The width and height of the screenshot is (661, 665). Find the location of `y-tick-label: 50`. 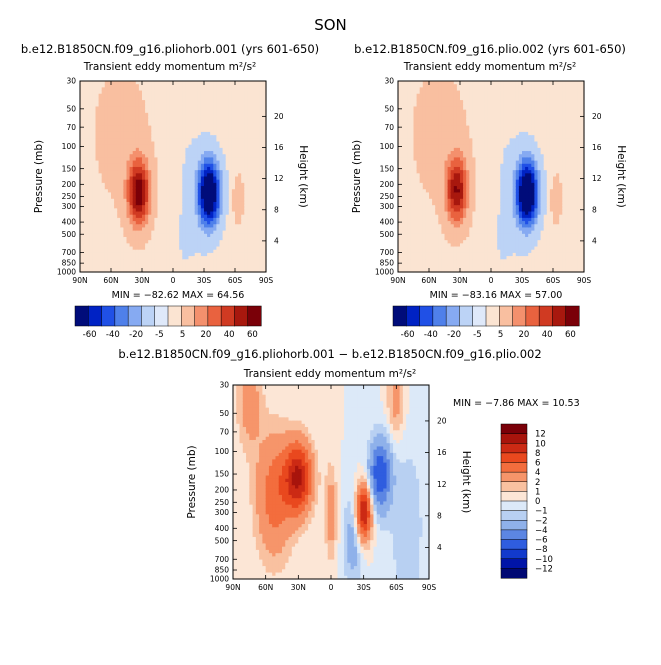

y-tick-label: 50 is located at coordinates (71, 108).